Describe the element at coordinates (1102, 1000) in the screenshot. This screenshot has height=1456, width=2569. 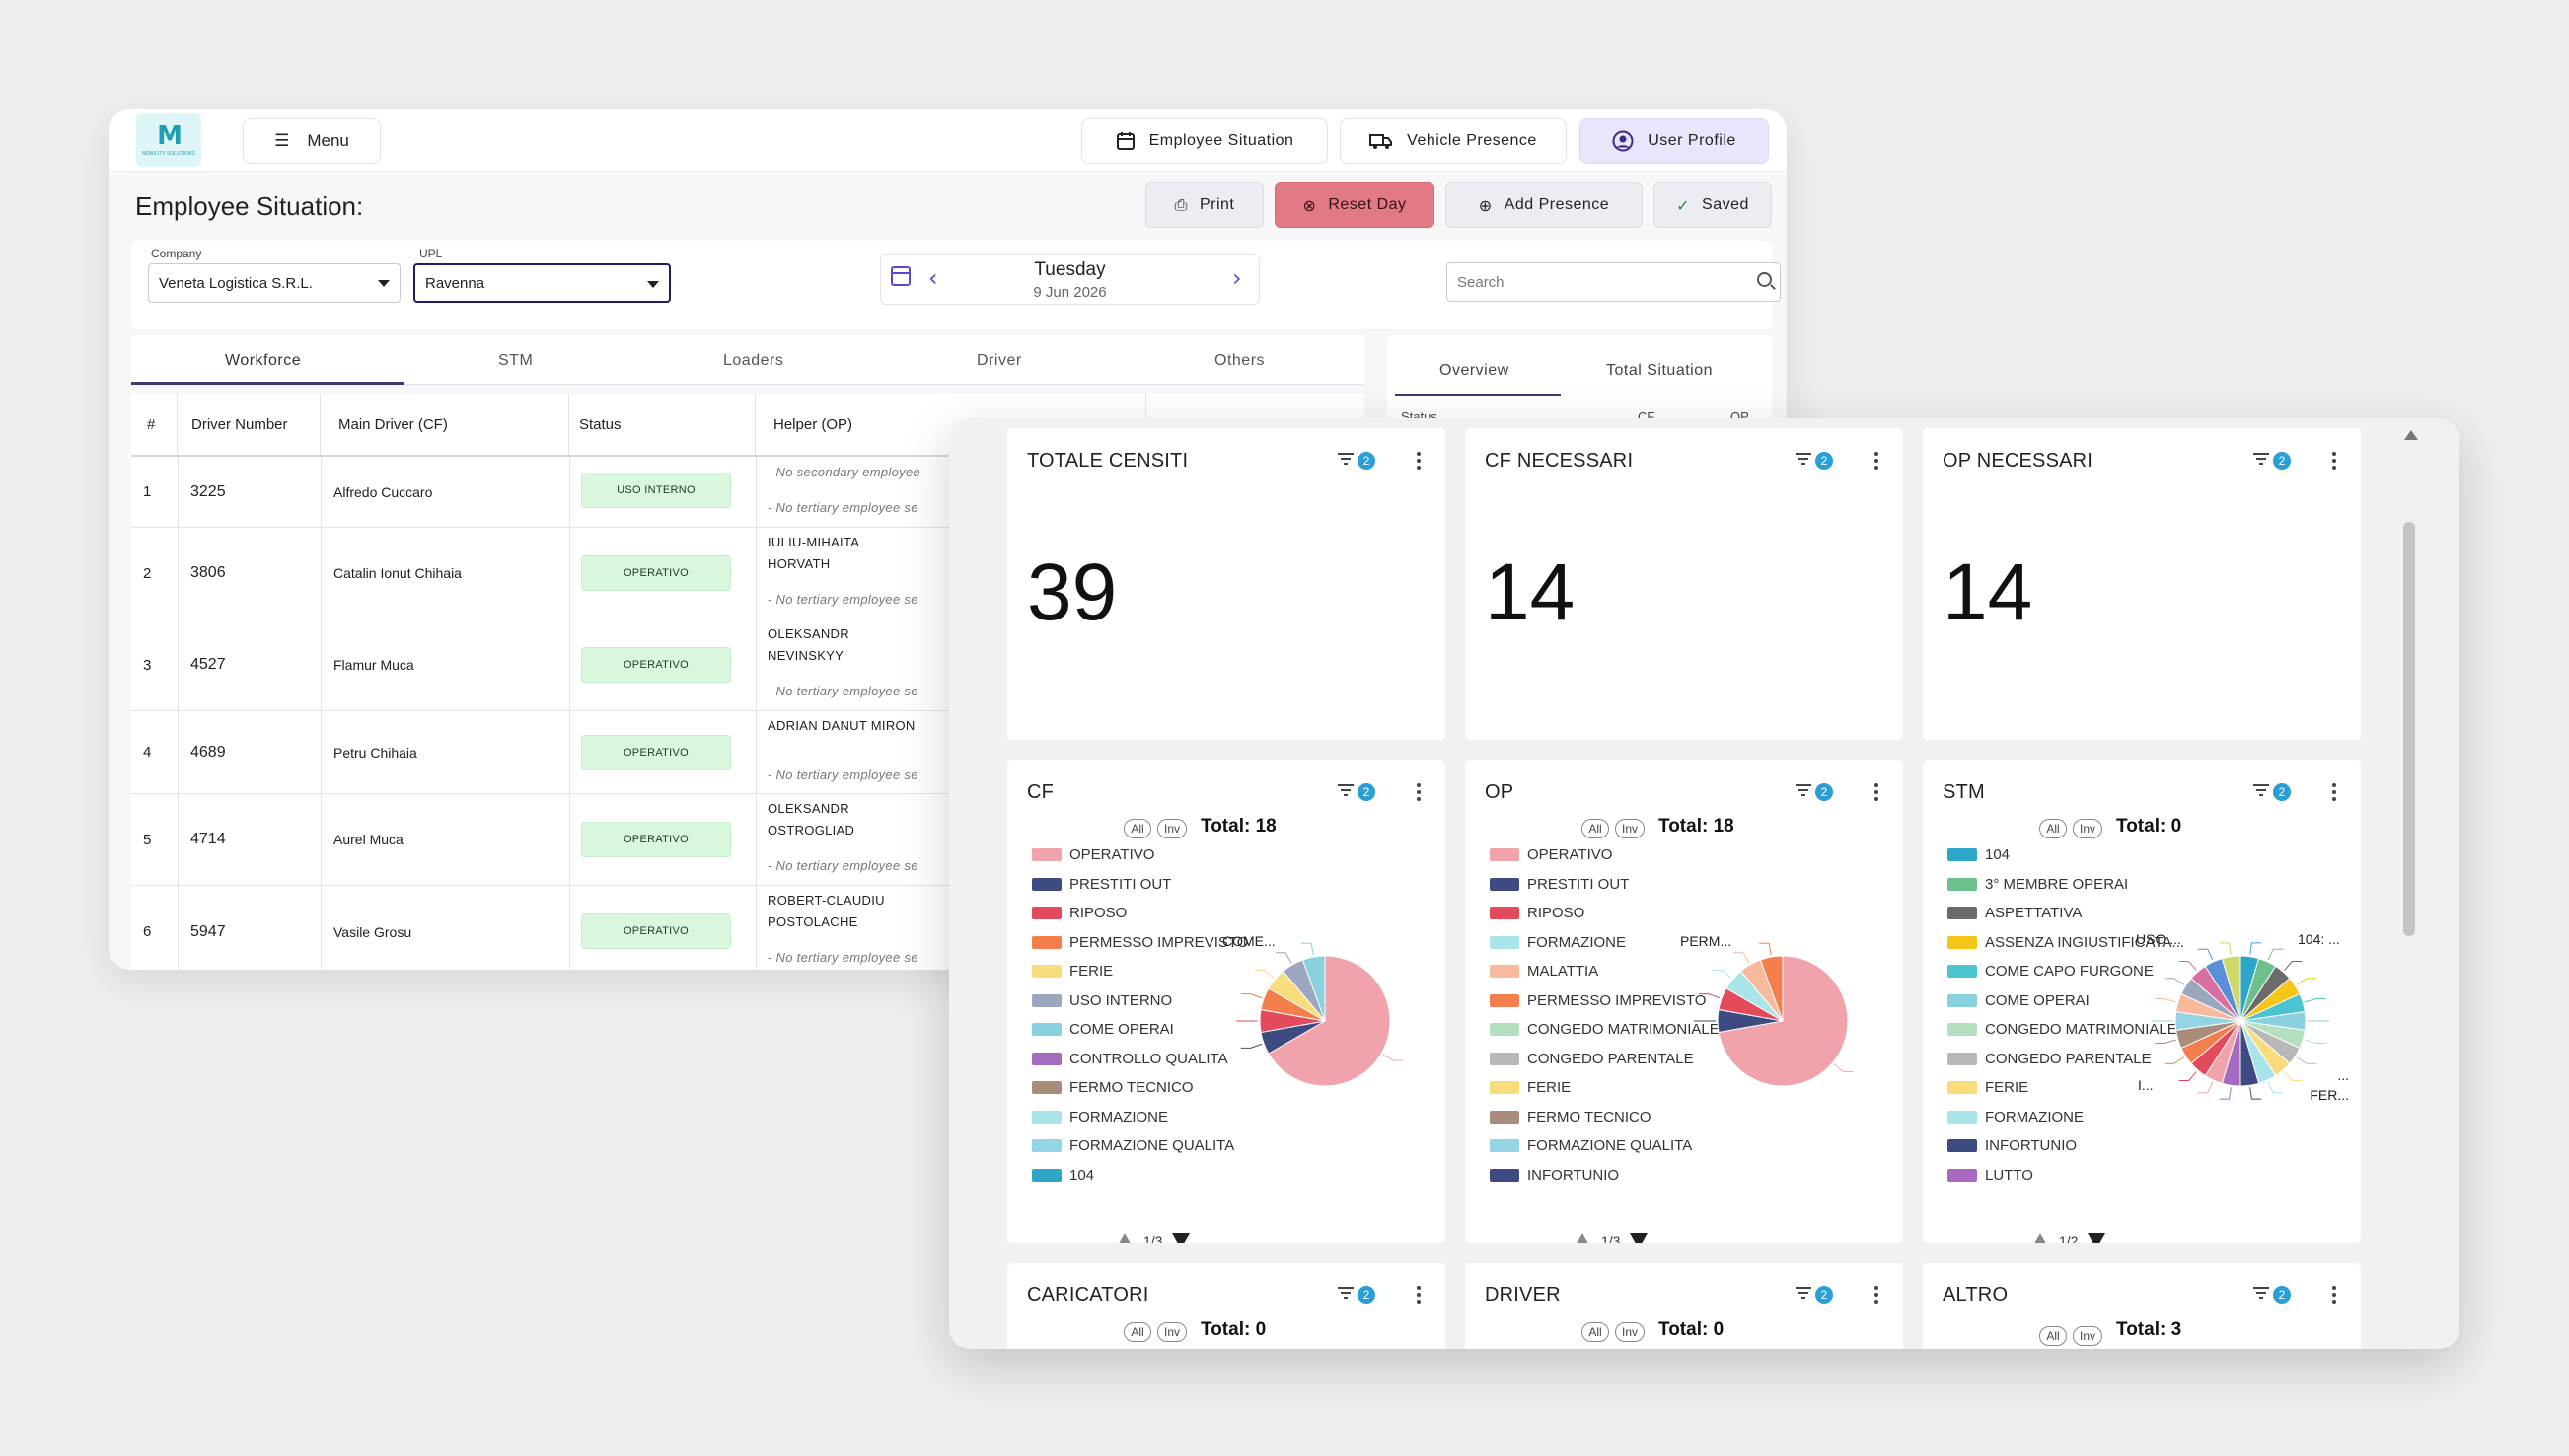
I see `legend-item: USO INTERNO` at that location.